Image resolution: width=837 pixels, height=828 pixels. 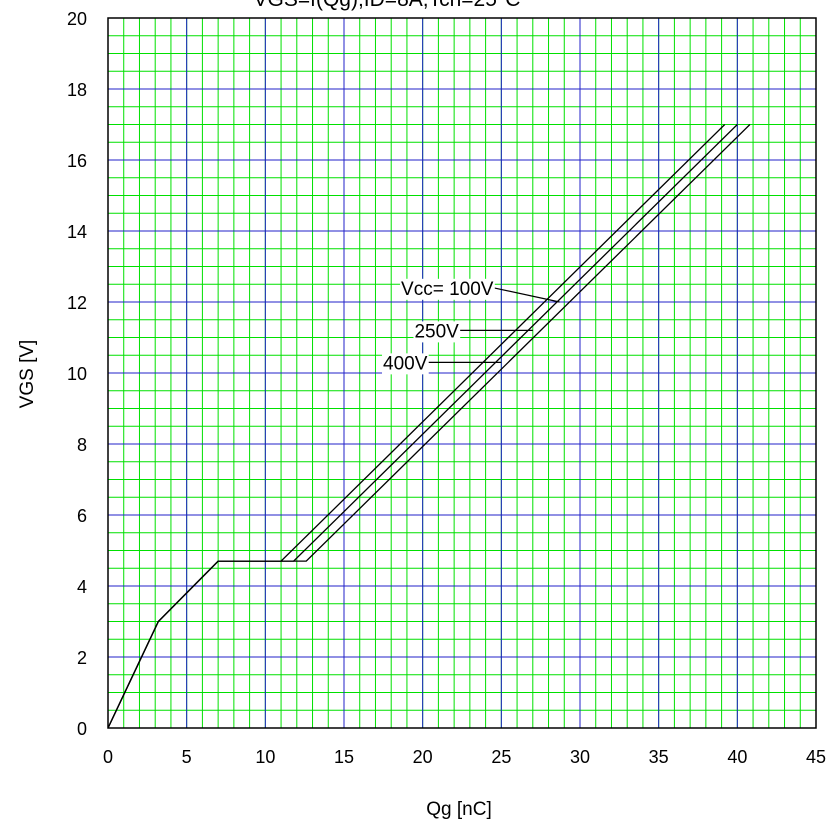 What do you see at coordinates (344, 757) in the screenshot?
I see `x-tick-label: 15` at bounding box center [344, 757].